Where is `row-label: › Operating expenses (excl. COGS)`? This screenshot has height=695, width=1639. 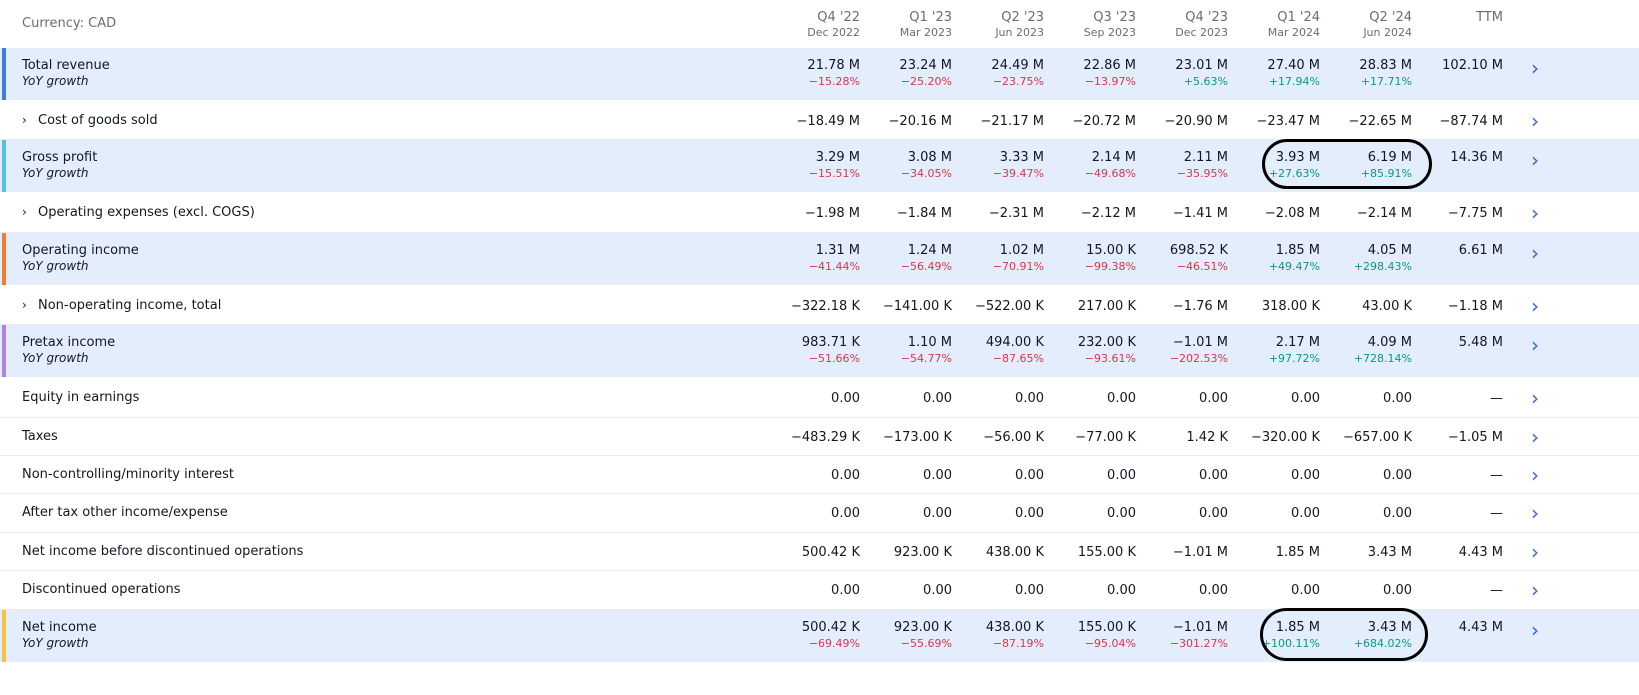
row-label: › Operating expenses (excl. COGS) is located at coordinates (138, 212).